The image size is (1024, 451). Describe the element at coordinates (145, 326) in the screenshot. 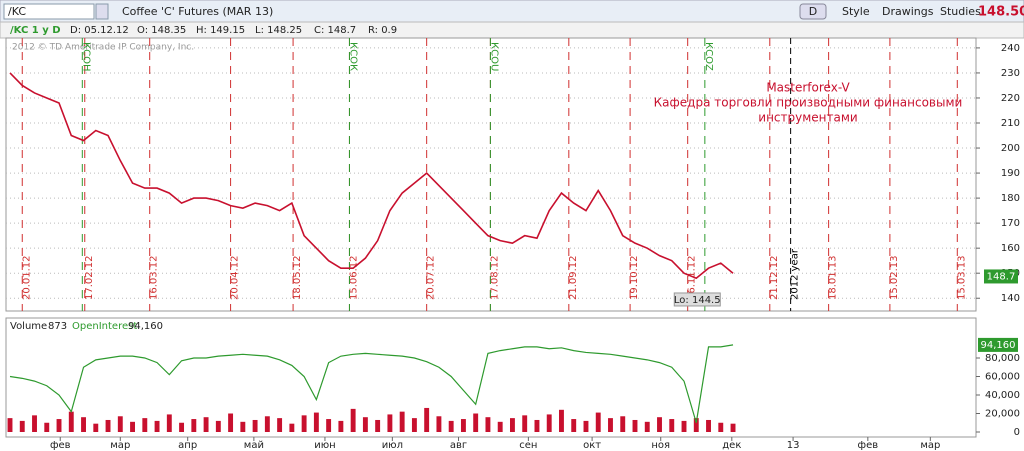

I see `legend-oi-last: 94,160` at that location.